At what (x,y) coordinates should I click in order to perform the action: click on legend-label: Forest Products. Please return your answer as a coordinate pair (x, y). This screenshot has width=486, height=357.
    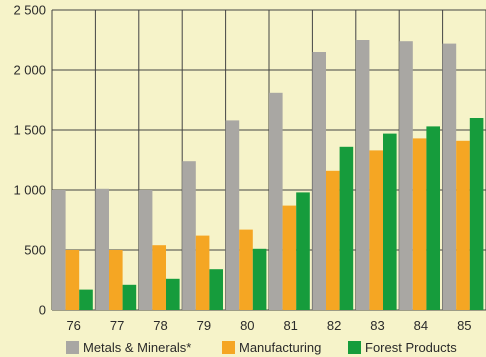
    Looking at the image, I should click on (411, 347).